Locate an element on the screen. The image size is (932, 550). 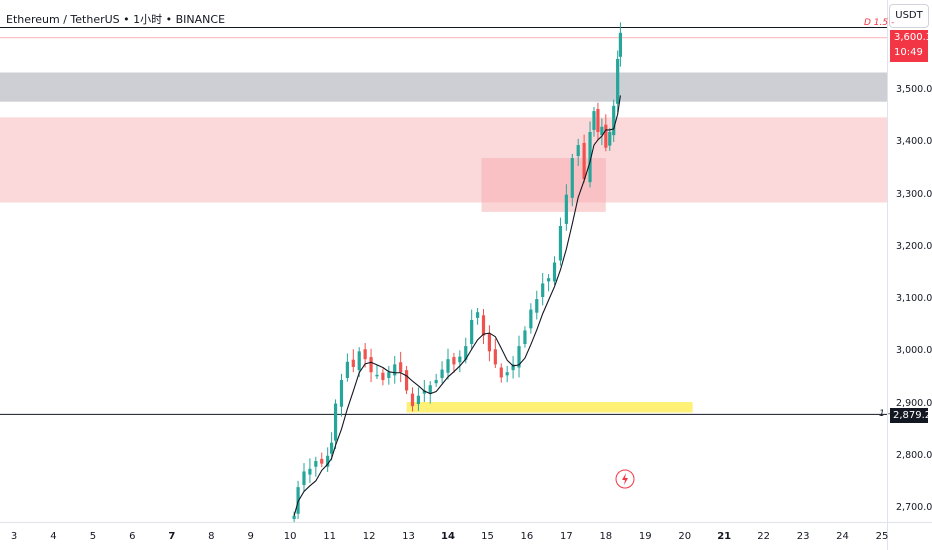
time-tick-label: 13 is located at coordinates (408, 536).